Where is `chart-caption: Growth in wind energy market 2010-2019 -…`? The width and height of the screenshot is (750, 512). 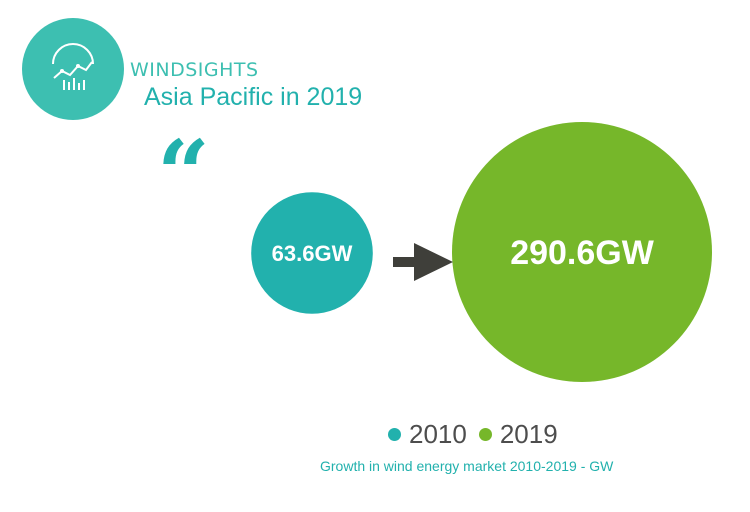
chart-caption: Growth in wind energy market 2010-2019 -… is located at coordinates (467, 466).